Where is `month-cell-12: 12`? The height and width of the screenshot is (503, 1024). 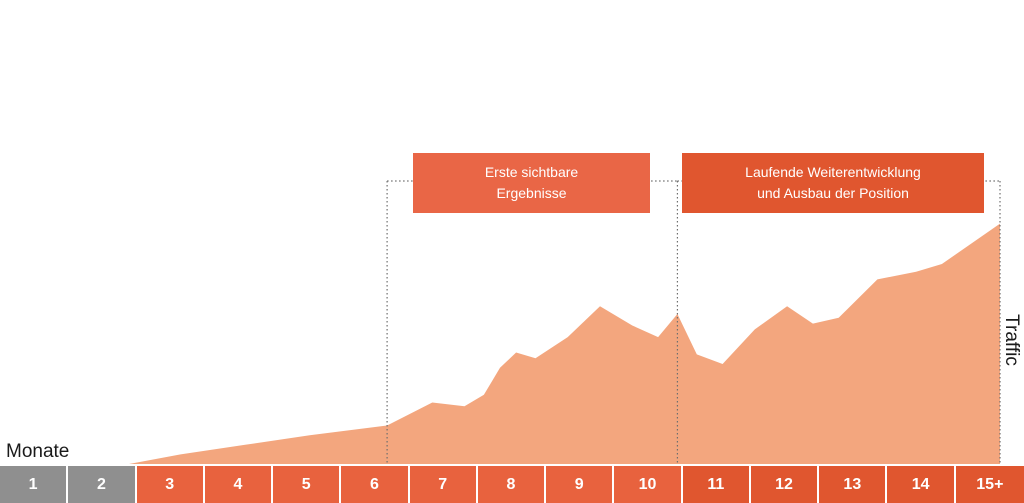 month-cell-12: 12 is located at coordinates (785, 484).